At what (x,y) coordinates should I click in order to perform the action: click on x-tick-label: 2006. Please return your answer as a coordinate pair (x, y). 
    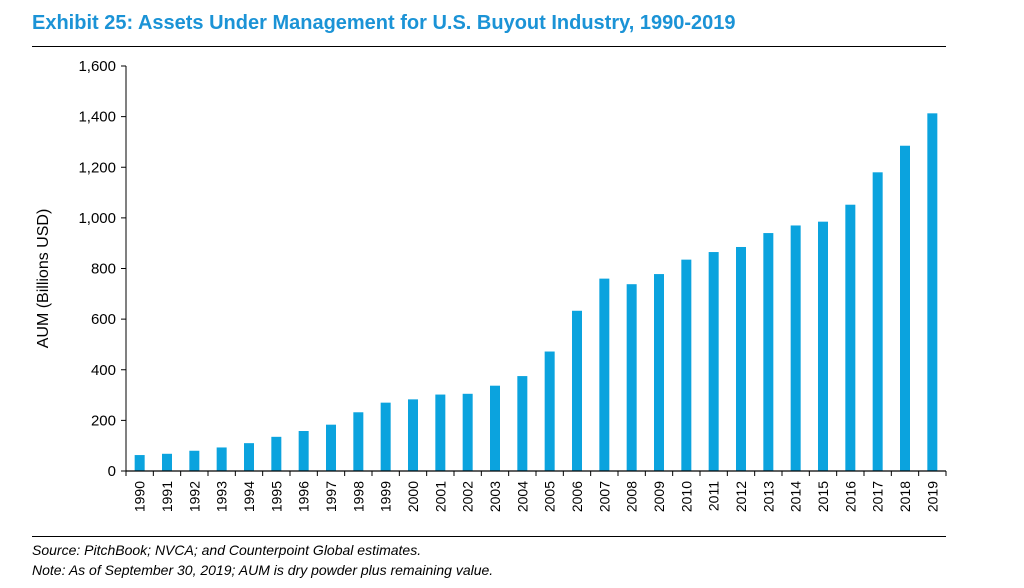
    Looking at the image, I should click on (577, 496).